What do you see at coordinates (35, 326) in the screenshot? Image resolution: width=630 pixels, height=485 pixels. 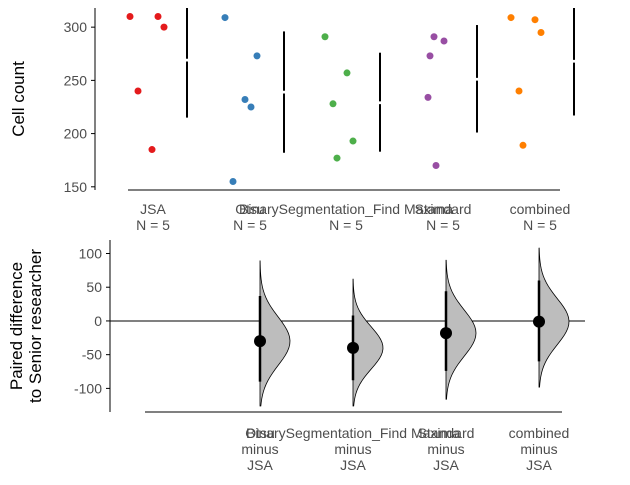 I see `y-axis-title: to Senior researcher` at bounding box center [35, 326].